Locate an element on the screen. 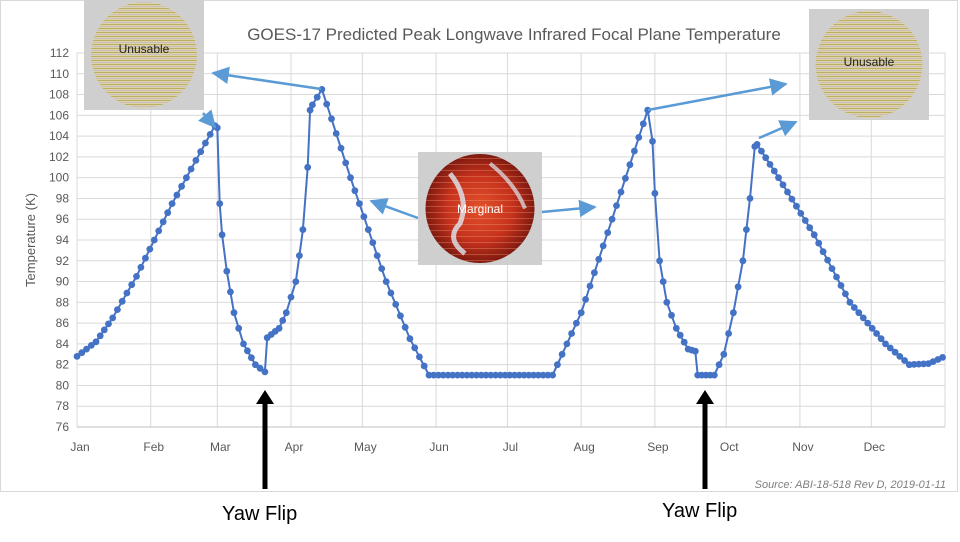 Image resolution: width=960 pixels, height=542 pixels. y-tick-label: 92 is located at coordinates (63, 261).